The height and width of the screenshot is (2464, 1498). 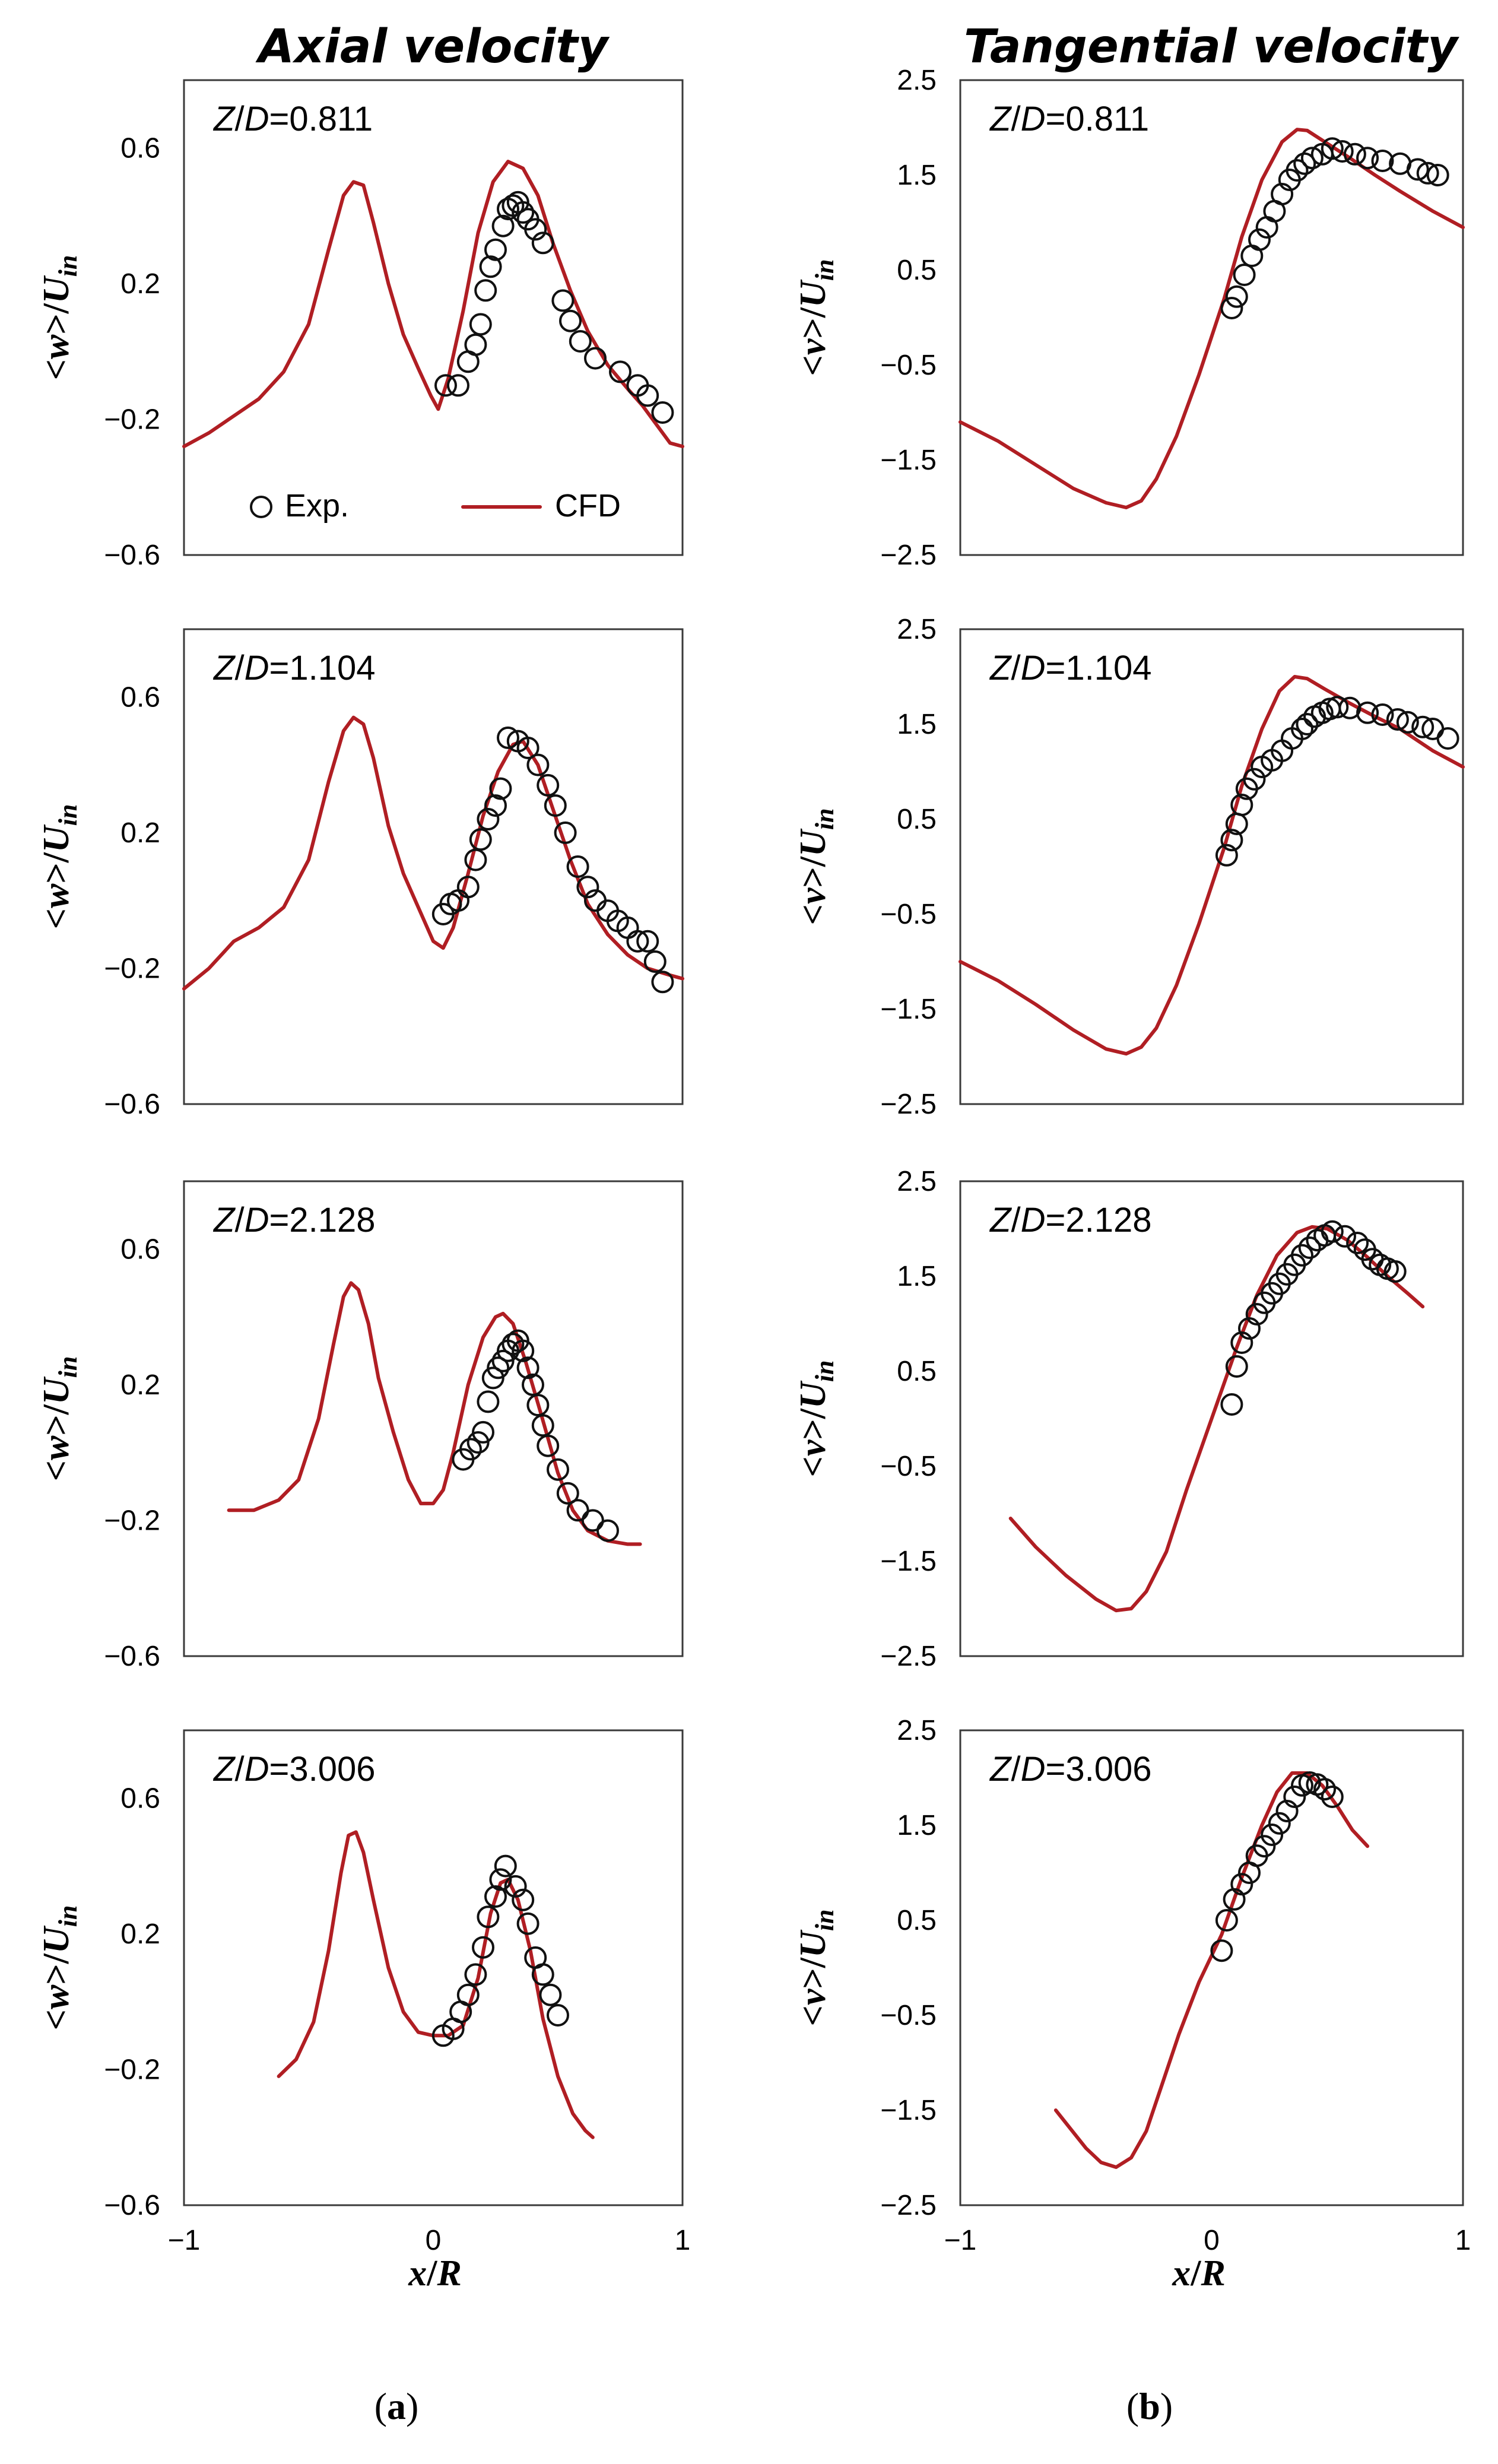 What do you see at coordinates (1211, 47) in the screenshot?
I see `col-title-tangential: Tangential velocity` at bounding box center [1211, 47].